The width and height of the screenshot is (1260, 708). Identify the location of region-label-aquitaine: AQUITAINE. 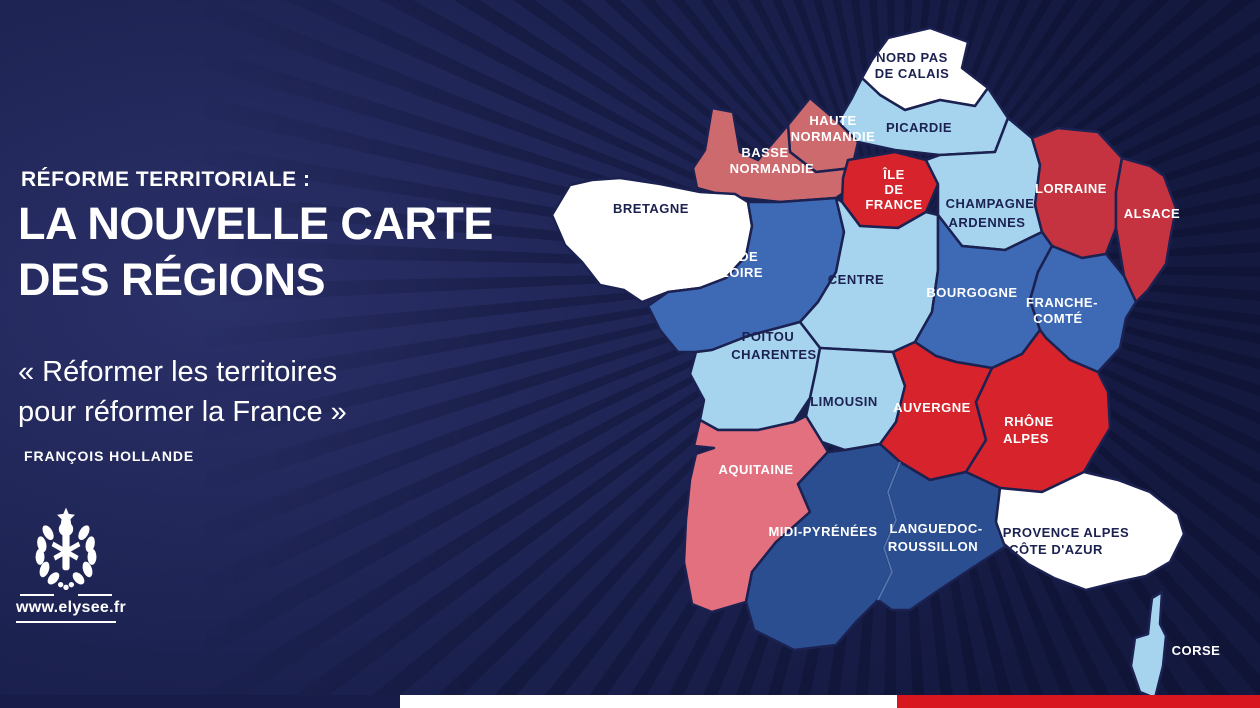
(755, 469).